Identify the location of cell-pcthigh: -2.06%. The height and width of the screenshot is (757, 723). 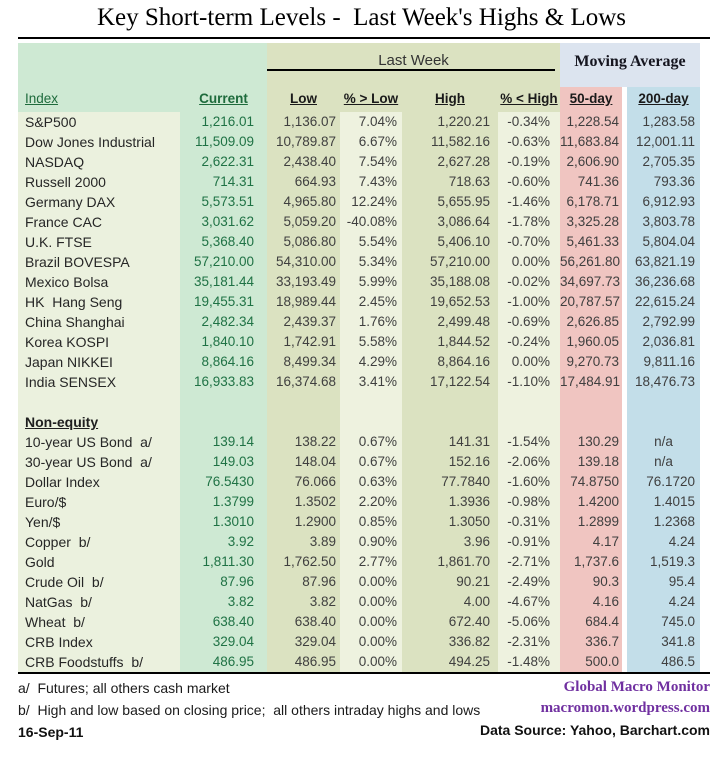
(529, 462).